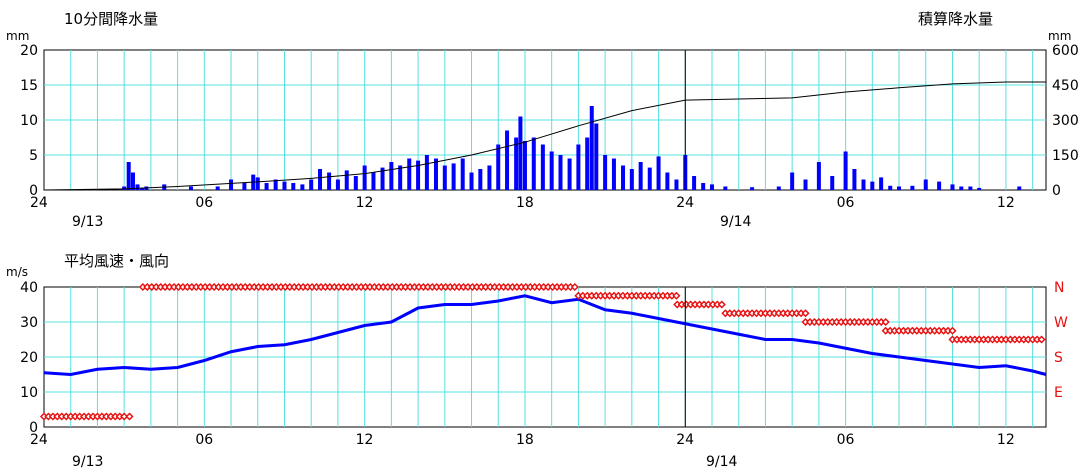  Describe the element at coordinates (1058, 358) in the screenshot. I see `direction-label: S` at that location.